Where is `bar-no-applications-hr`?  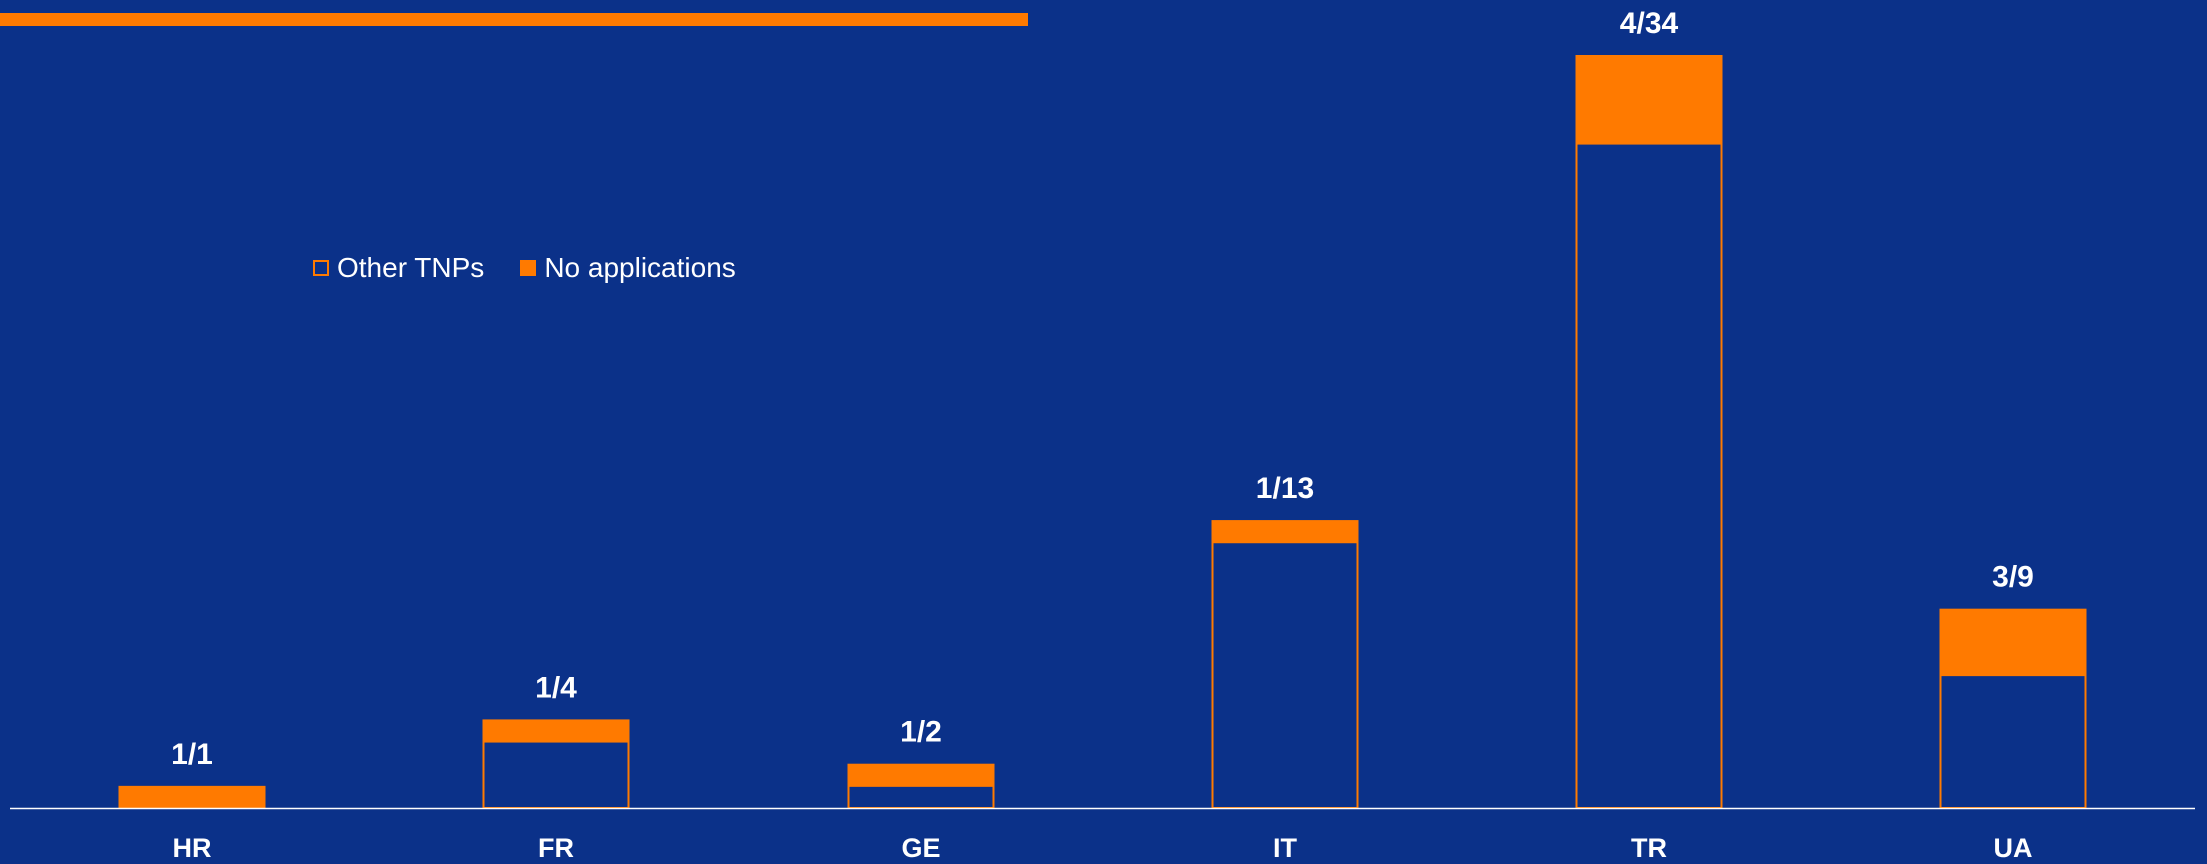
bar-no-applications-hr is located at coordinates (192, 796).